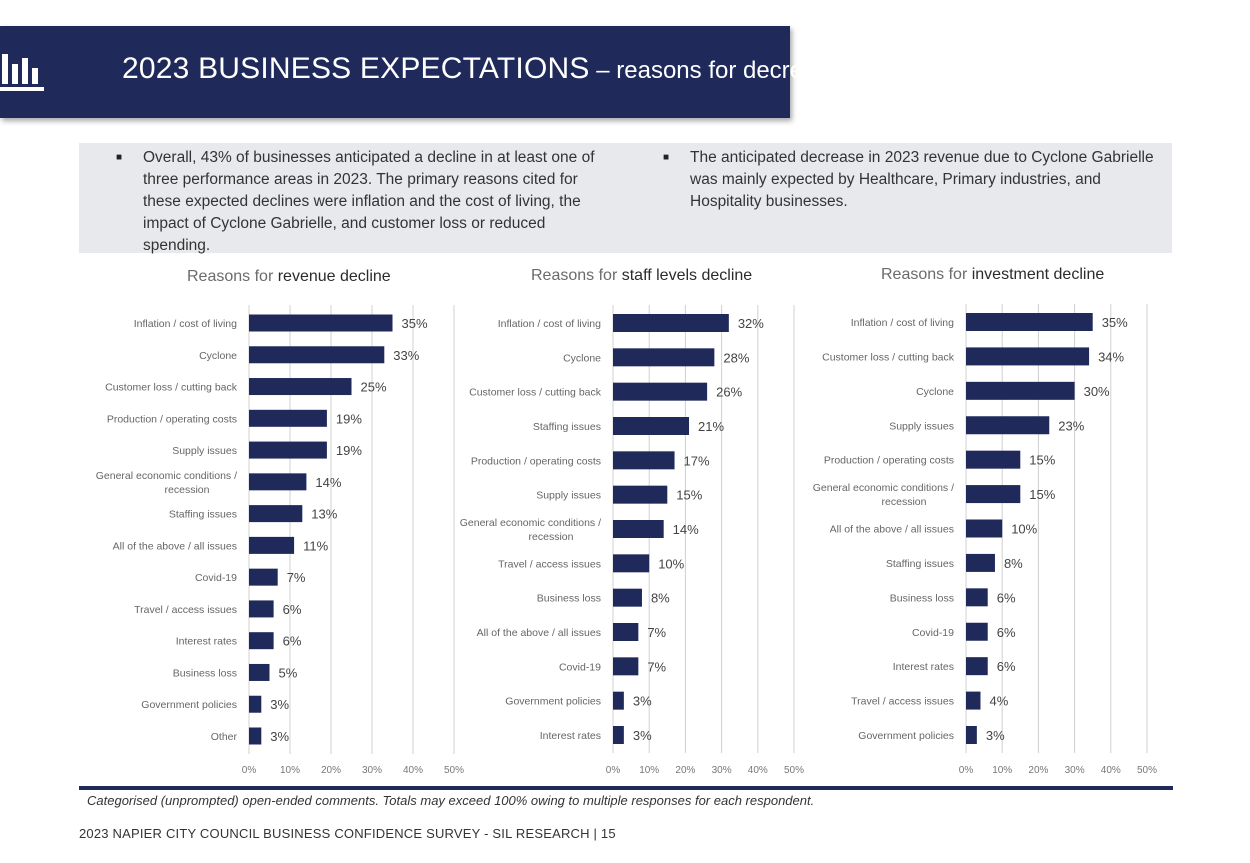 This screenshot has width=1250, height=863. What do you see at coordinates (1111, 356) in the screenshot?
I see `data-label: 34%` at bounding box center [1111, 356].